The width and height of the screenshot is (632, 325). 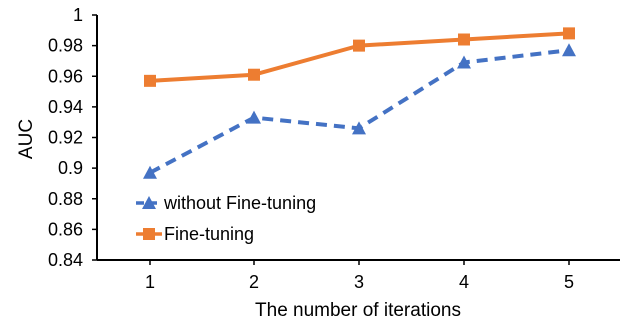 I want to click on legend-item-fine-tuning: Fine-tuning, so click(x=195, y=234).